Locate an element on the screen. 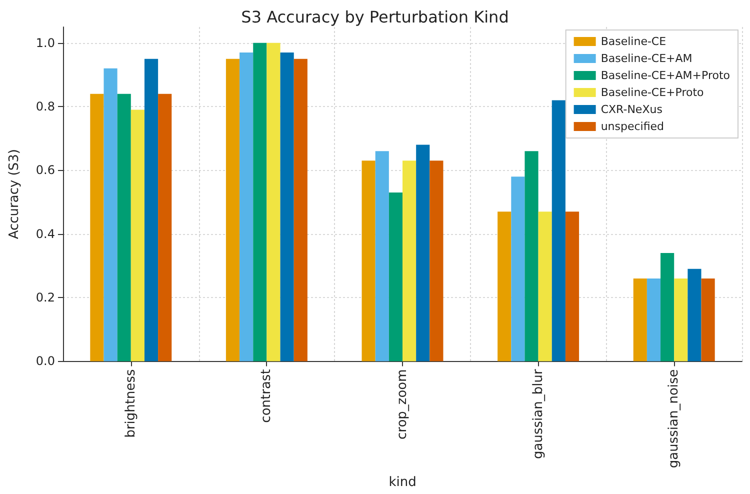 The height and width of the screenshot is (494, 750). x-tick-label: contrast is located at coordinates (266, 396).